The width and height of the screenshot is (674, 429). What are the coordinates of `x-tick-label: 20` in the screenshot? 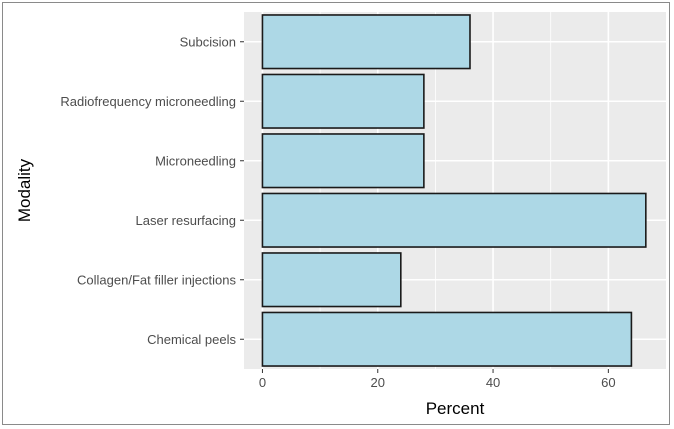 It's located at (378, 382).